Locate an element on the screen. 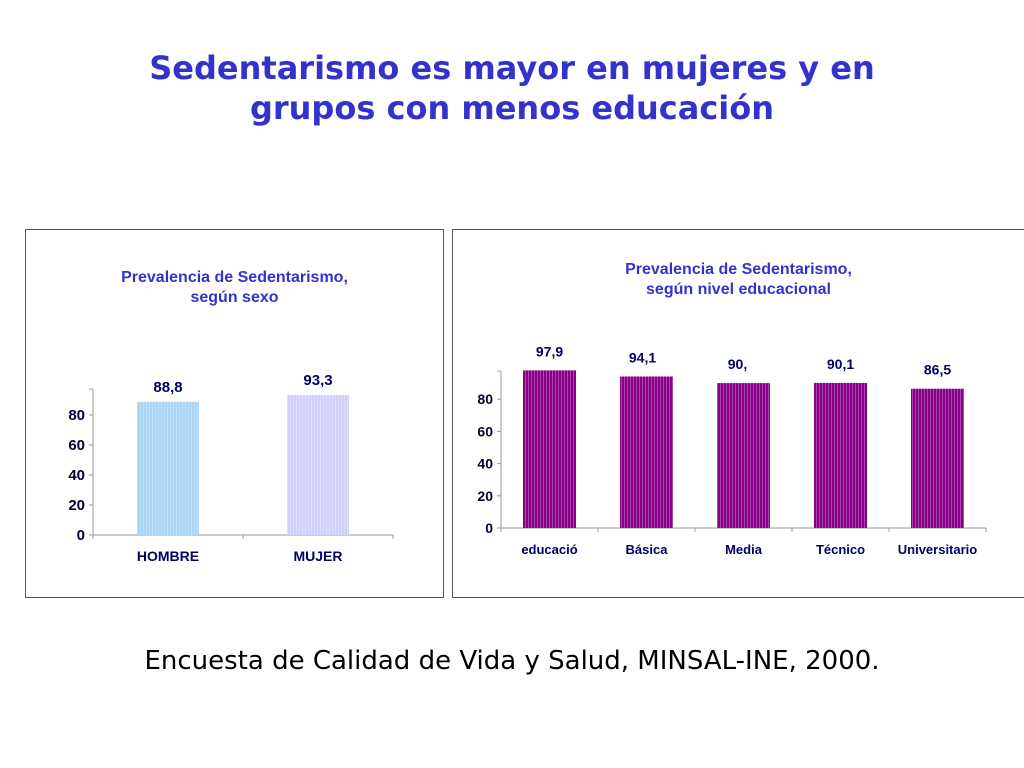  chart-svg: 0 20 40 60 80 88,8 HOMBRE 93,3 MUJER is located at coordinates (231, 468).